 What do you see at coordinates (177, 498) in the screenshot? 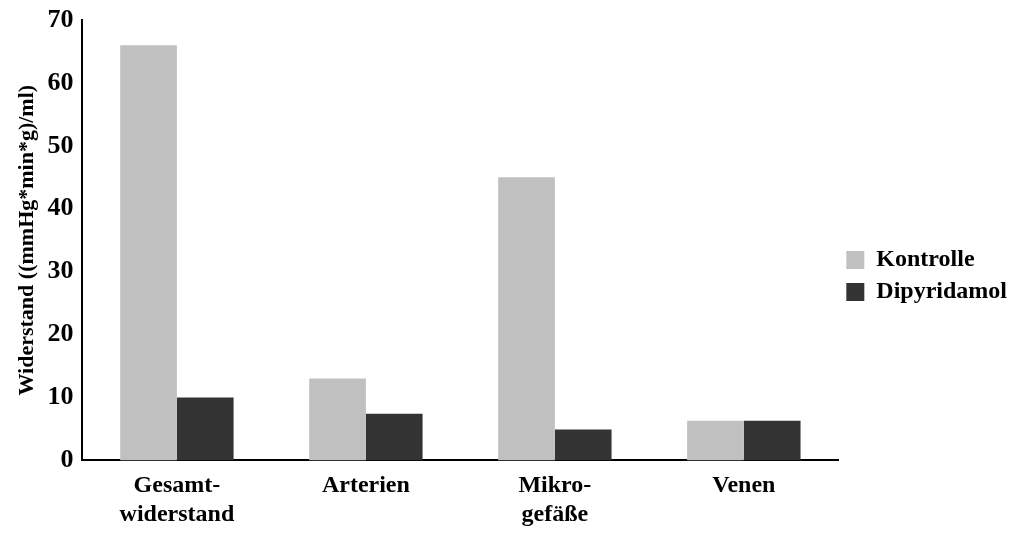
I see `x-tick-label: Gesamt-widerstand` at bounding box center [177, 498].